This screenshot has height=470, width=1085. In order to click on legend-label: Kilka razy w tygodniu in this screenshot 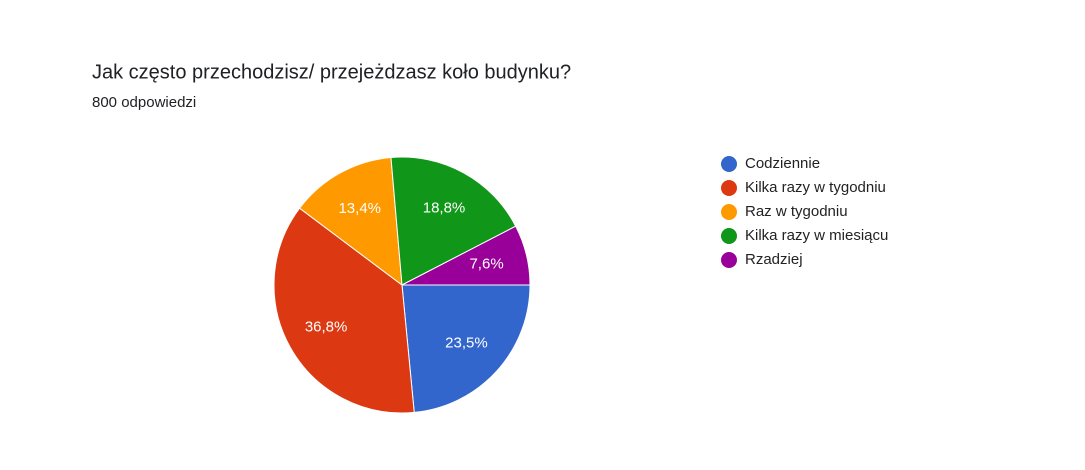, I will do `click(815, 187)`.